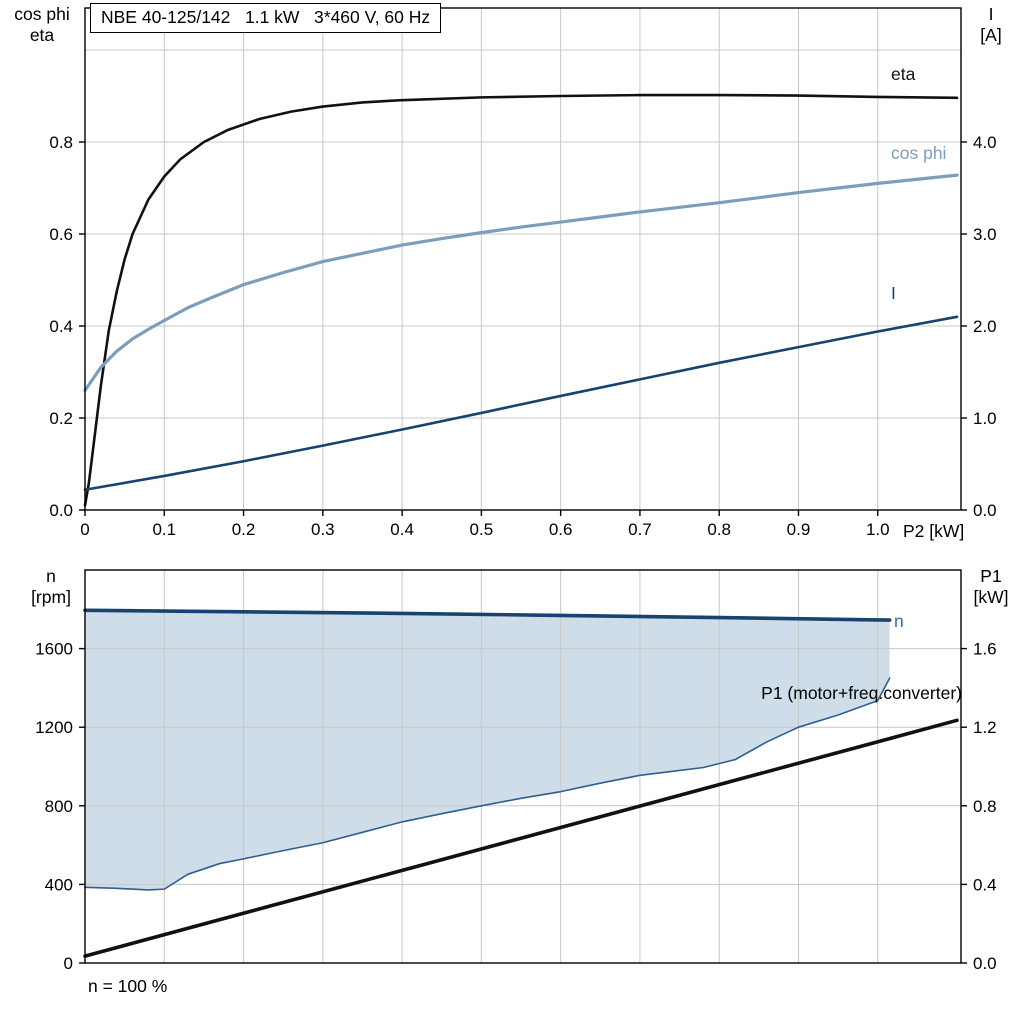 Image resolution: width=1024 pixels, height=1024 pixels. What do you see at coordinates (164, 529) in the screenshot?
I see `svg-text: 0.1` at bounding box center [164, 529].